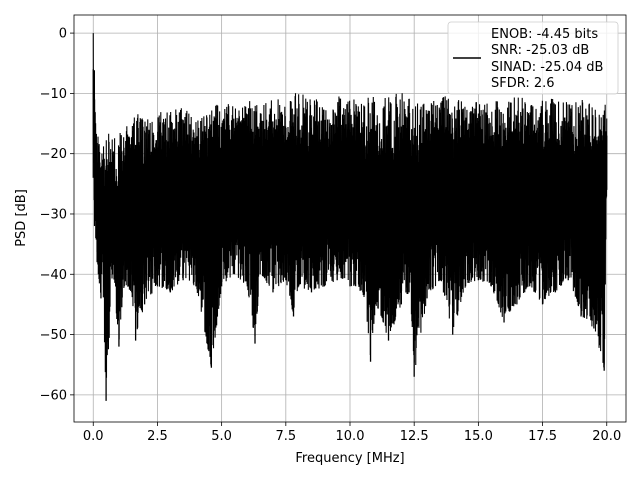 The image size is (640, 480). What do you see at coordinates (542, 436) in the screenshot?
I see `x-tick-label: 17.5` at bounding box center [542, 436].